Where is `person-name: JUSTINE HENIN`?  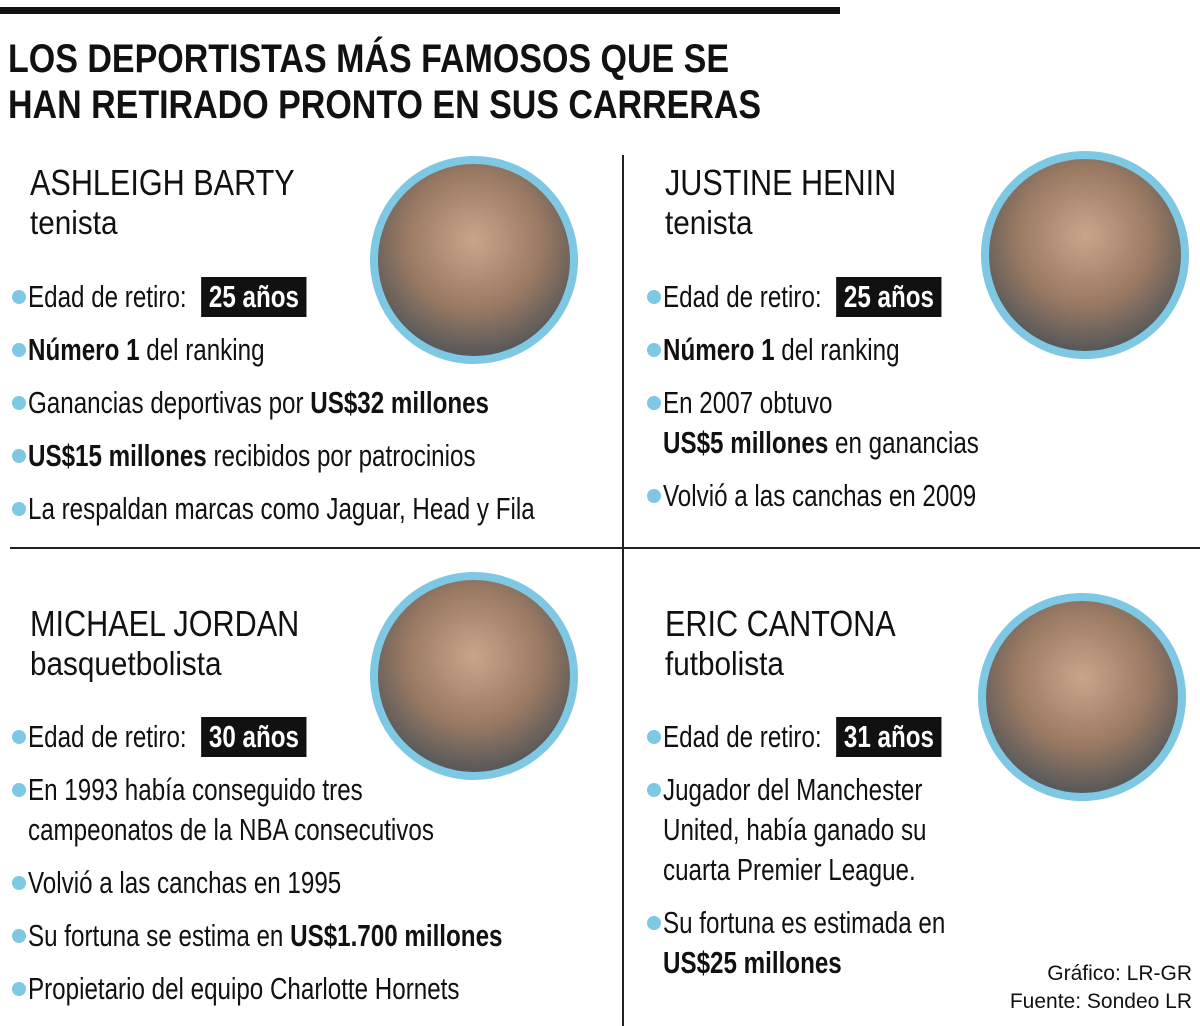 person-name: JUSTINE HENIN is located at coordinates (781, 182).